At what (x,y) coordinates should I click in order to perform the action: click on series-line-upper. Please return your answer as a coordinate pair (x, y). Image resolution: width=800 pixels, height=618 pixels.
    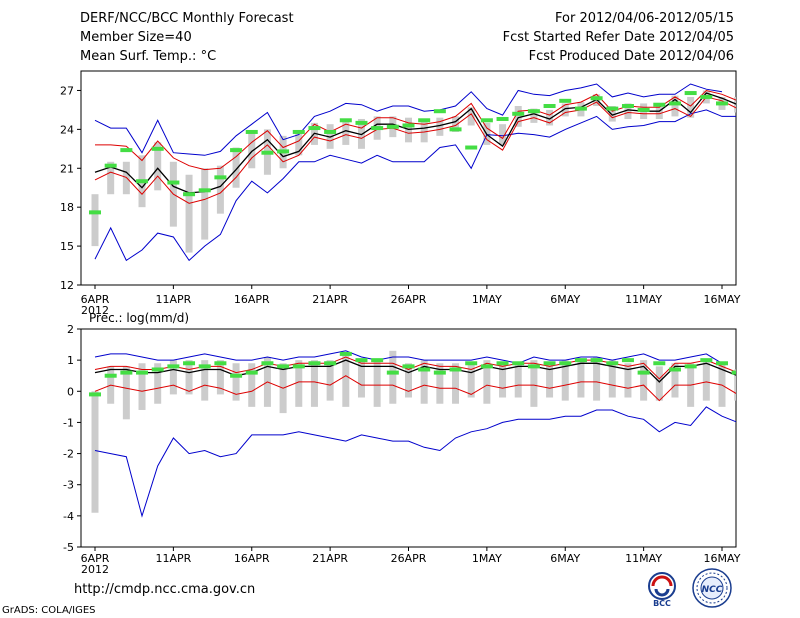
    Looking at the image, I should click on (415, 130).